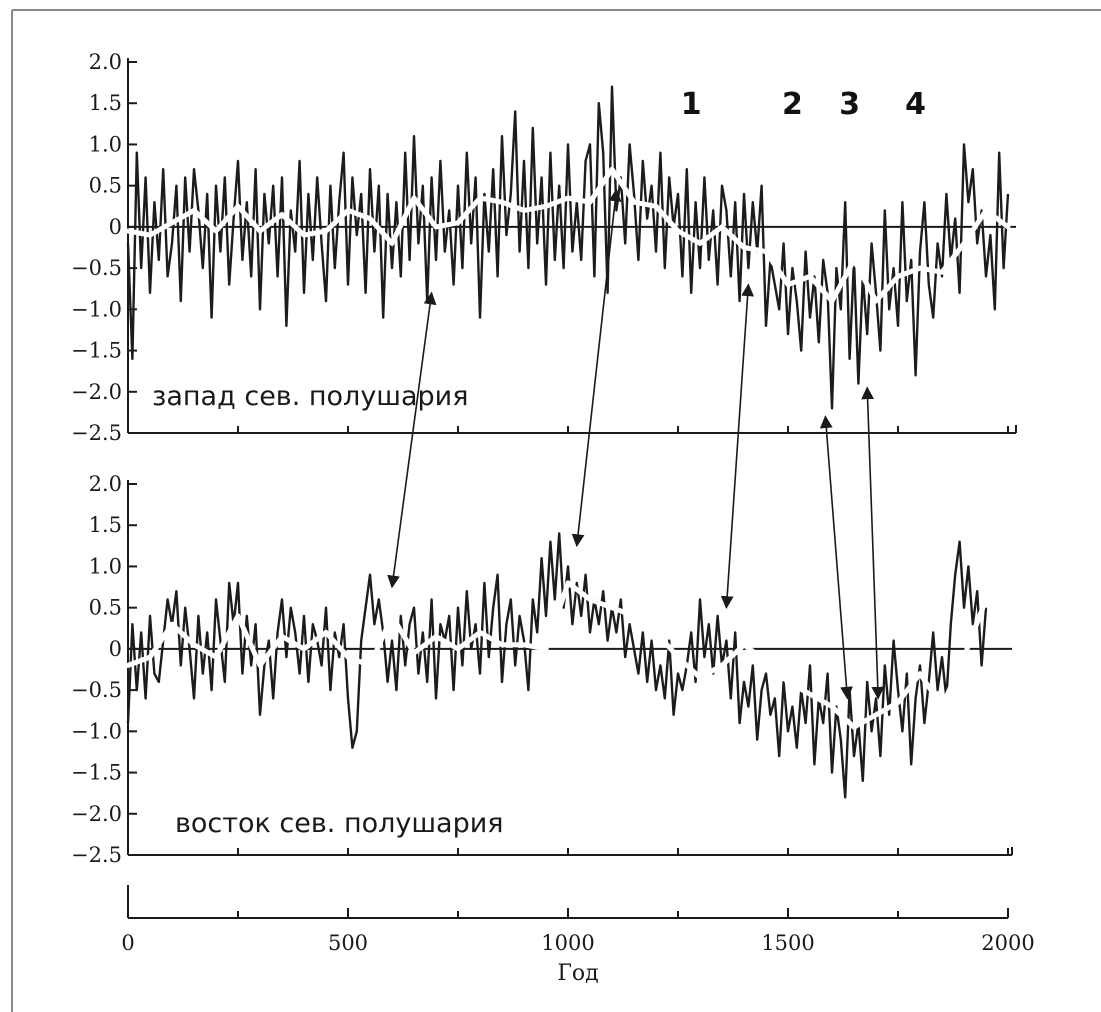 Image resolution: width=1101 pixels, height=1012 pixels. What do you see at coordinates (915, 104) in the screenshot?
I see `period-marker-4: 4` at bounding box center [915, 104].